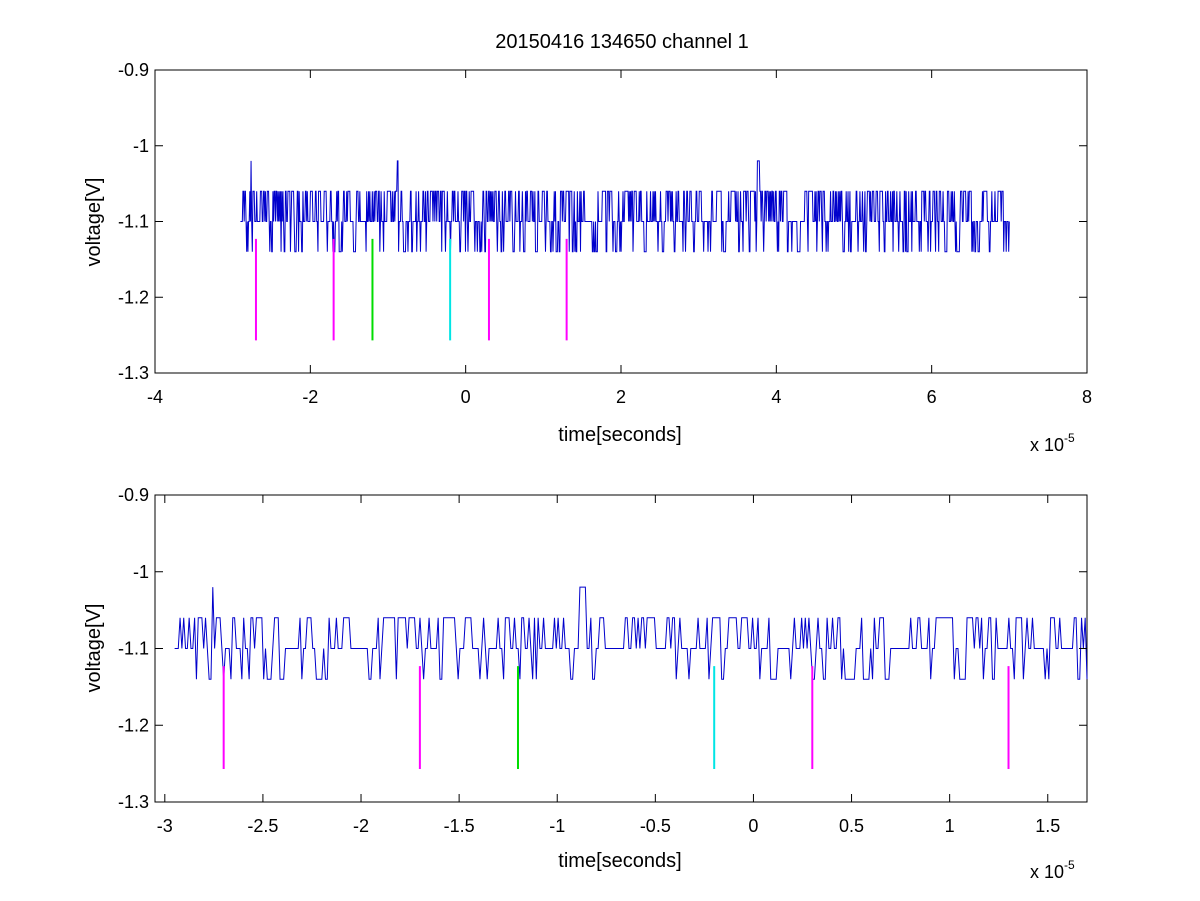 The image size is (1200, 901). What do you see at coordinates (616, 717) in the screenshot?
I see `bottom-marker-layer` at bounding box center [616, 717].